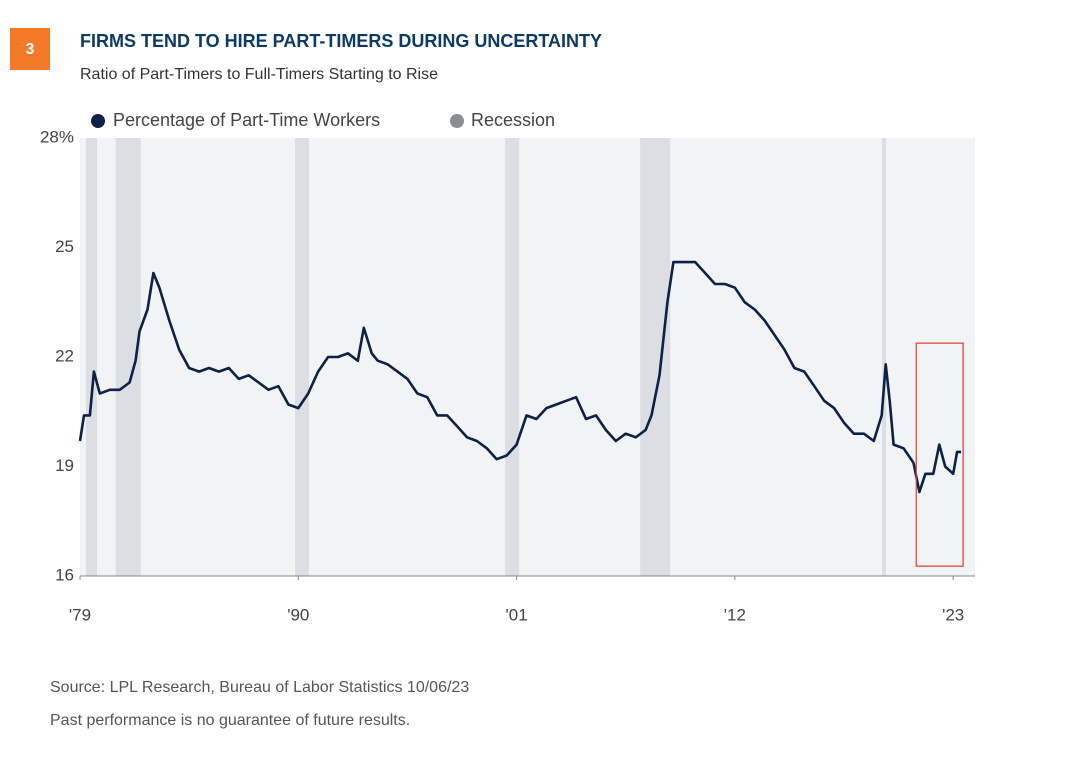 This screenshot has width=1072, height=782. I want to click on y-tick-label: 28%, so click(57, 136).